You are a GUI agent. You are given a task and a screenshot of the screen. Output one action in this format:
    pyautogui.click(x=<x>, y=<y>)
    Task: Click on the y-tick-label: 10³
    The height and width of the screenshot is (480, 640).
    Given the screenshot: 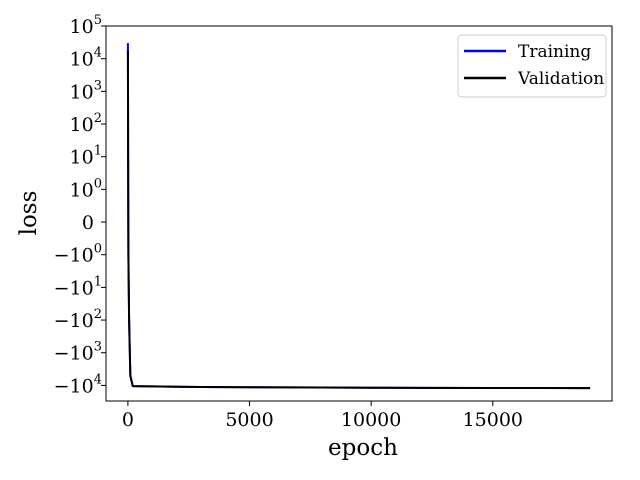 What is the action you would take?
    pyautogui.click(x=86, y=90)
    